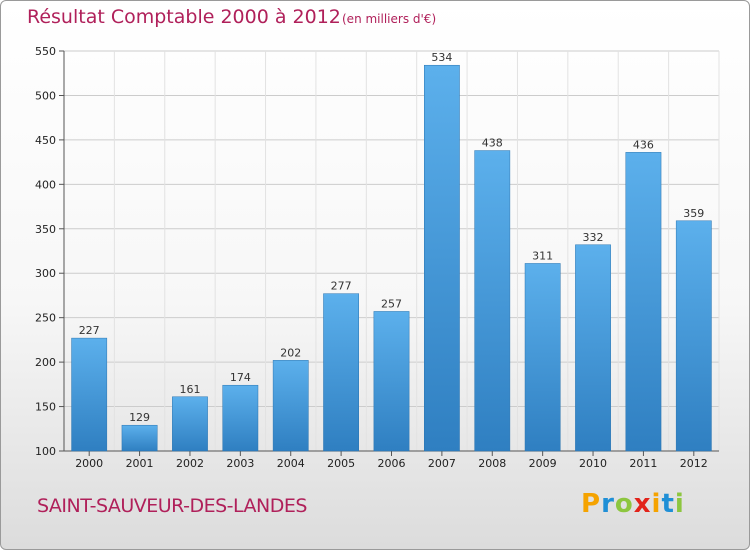 The height and width of the screenshot is (550, 750). I want to click on logo-letter: t, so click(668, 504).